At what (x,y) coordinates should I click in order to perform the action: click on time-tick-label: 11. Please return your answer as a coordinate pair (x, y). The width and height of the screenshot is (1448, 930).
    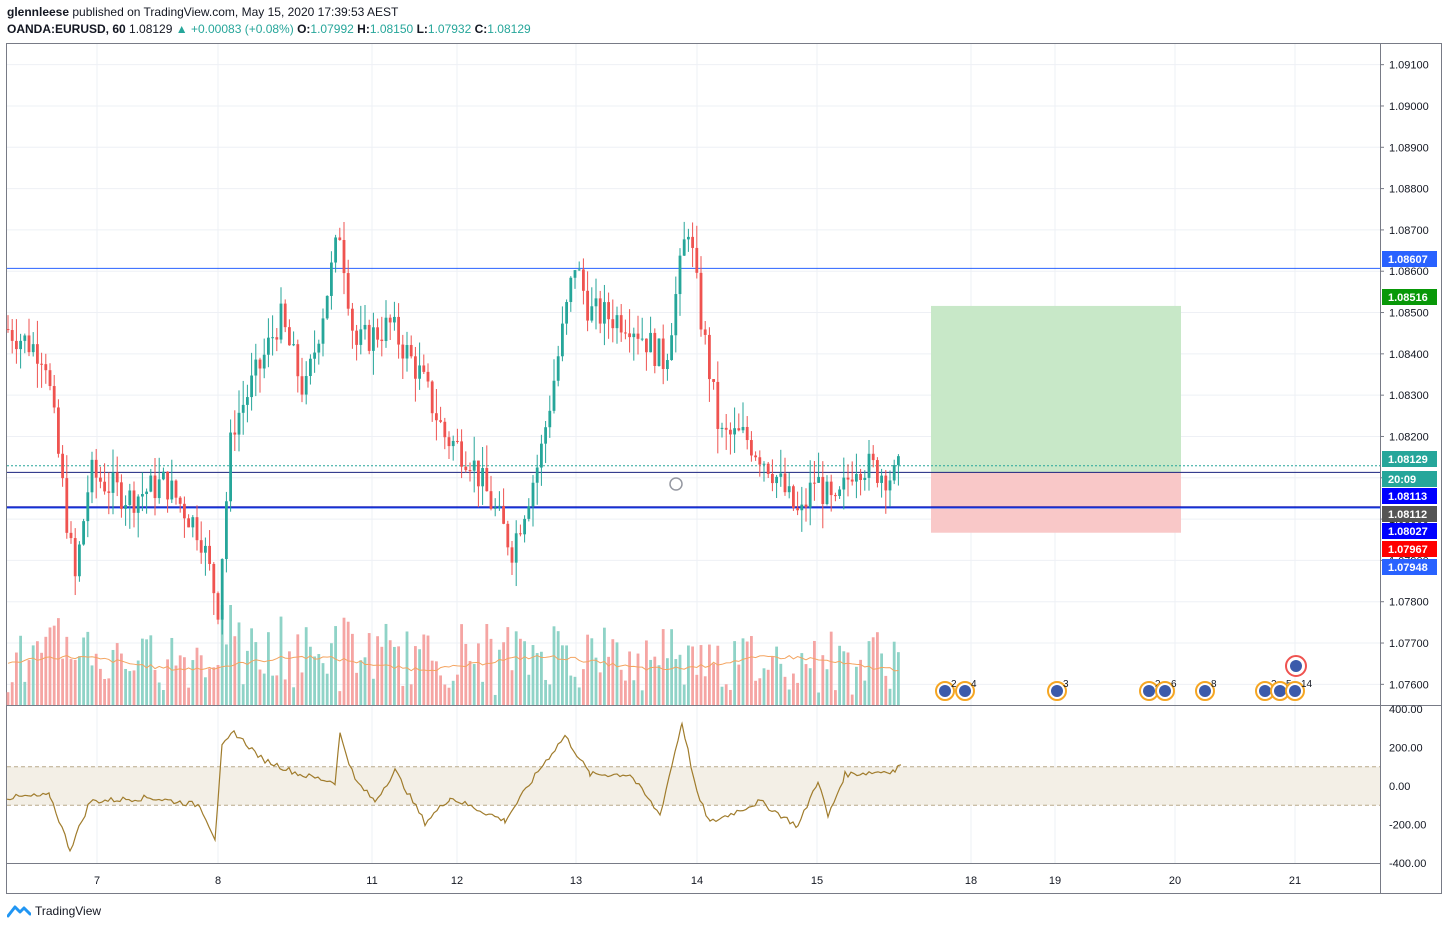
    Looking at the image, I should click on (371, 881).